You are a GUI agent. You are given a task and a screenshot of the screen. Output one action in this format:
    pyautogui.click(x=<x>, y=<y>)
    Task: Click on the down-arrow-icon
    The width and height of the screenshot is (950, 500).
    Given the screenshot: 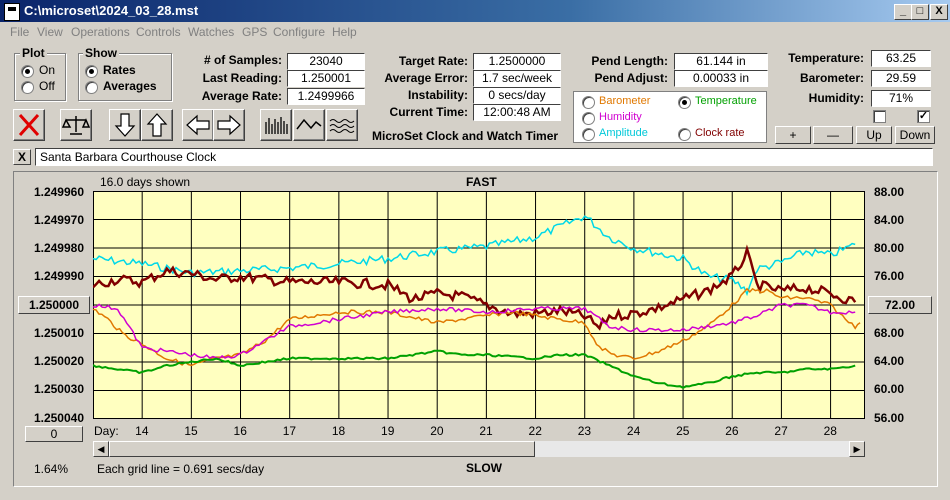 What is the action you would take?
    pyautogui.click(x=125, y=125)
    